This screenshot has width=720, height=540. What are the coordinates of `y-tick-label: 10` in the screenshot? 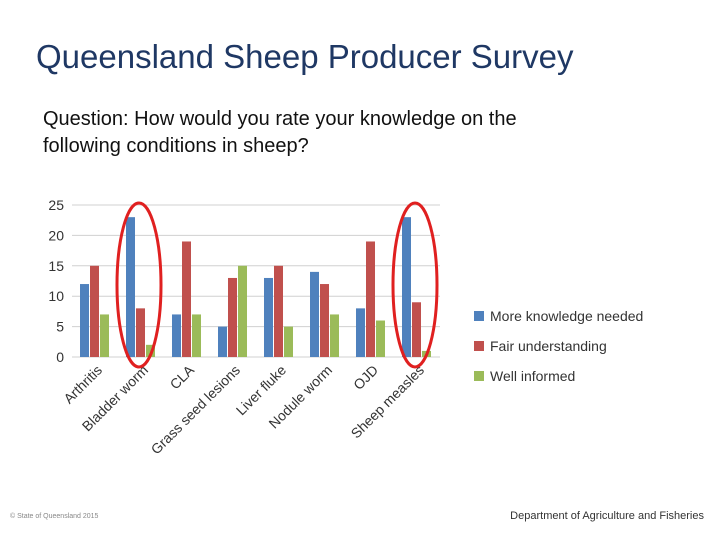 It's located at (56, 296).